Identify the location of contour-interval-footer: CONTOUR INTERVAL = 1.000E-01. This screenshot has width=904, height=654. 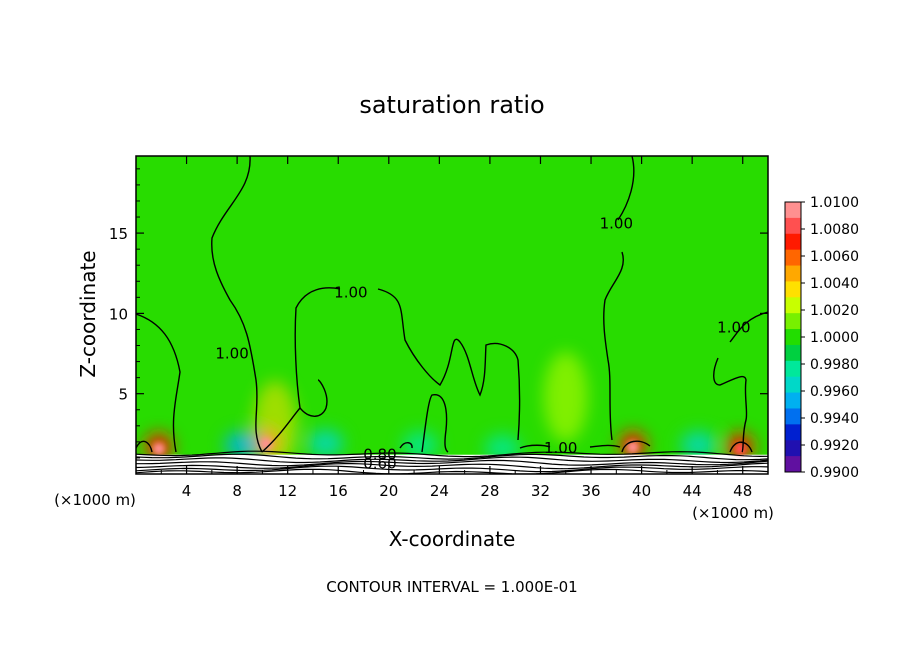
(451, 587).